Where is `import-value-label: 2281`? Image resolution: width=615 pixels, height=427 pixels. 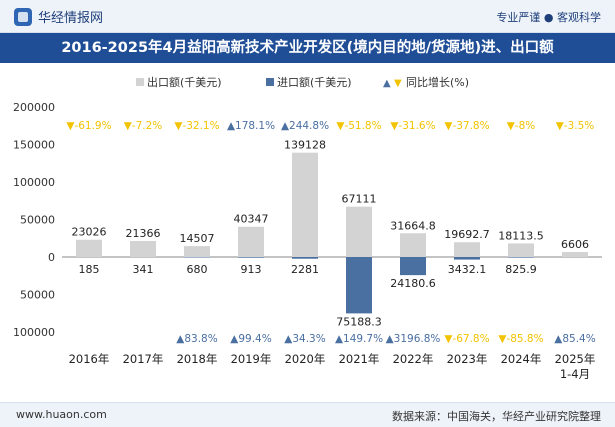 import-value-label: 2281 is located at coordinates (305, 269).